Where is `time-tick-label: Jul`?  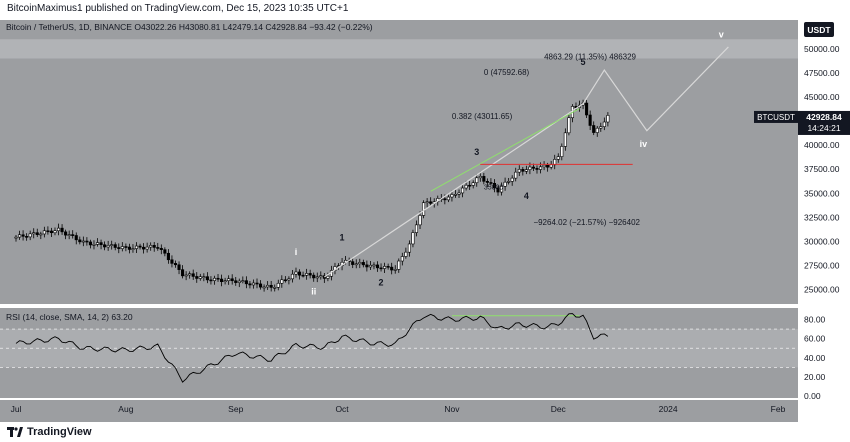 time-tick-label: Jul is located at coordinates (16, 409).